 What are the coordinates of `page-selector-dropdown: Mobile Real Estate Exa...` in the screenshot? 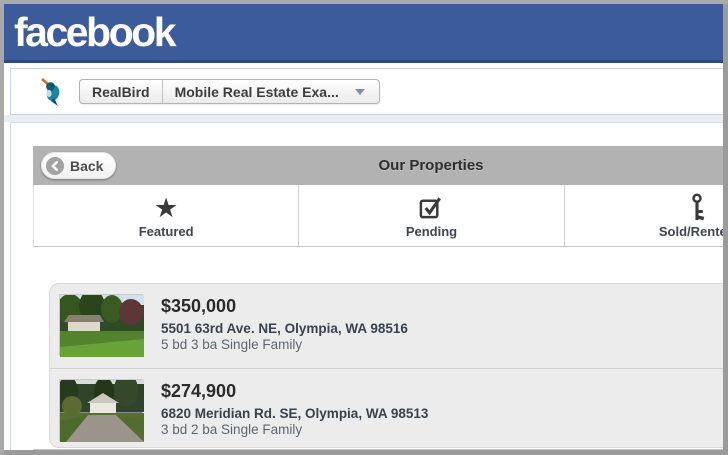 It's located at (271, 91).